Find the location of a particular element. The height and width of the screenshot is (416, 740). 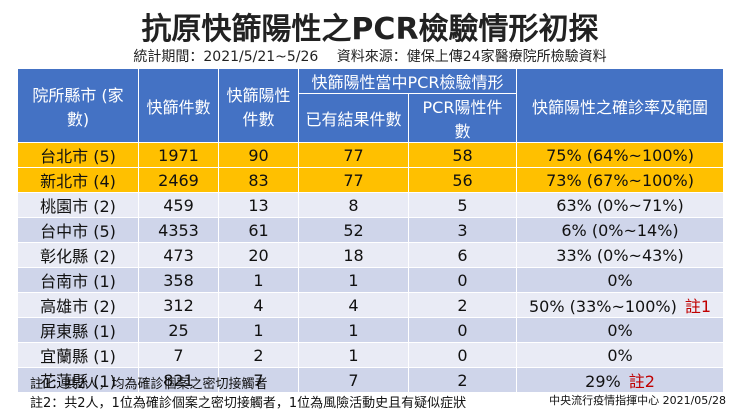

cell-text: 52 is located at coordinates (353, 230).